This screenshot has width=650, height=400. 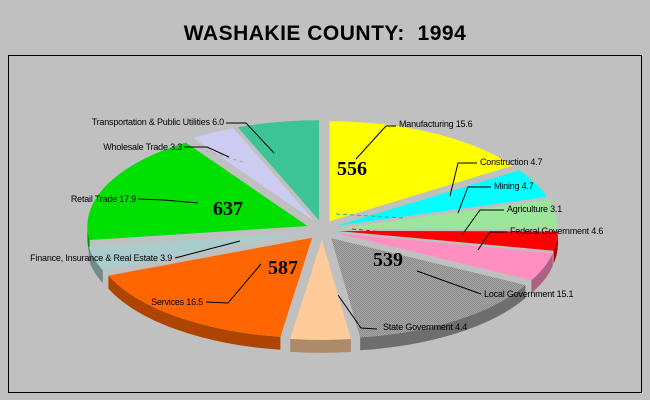 I want to click on pie-slice-local-government, so click(x=428, y=288).